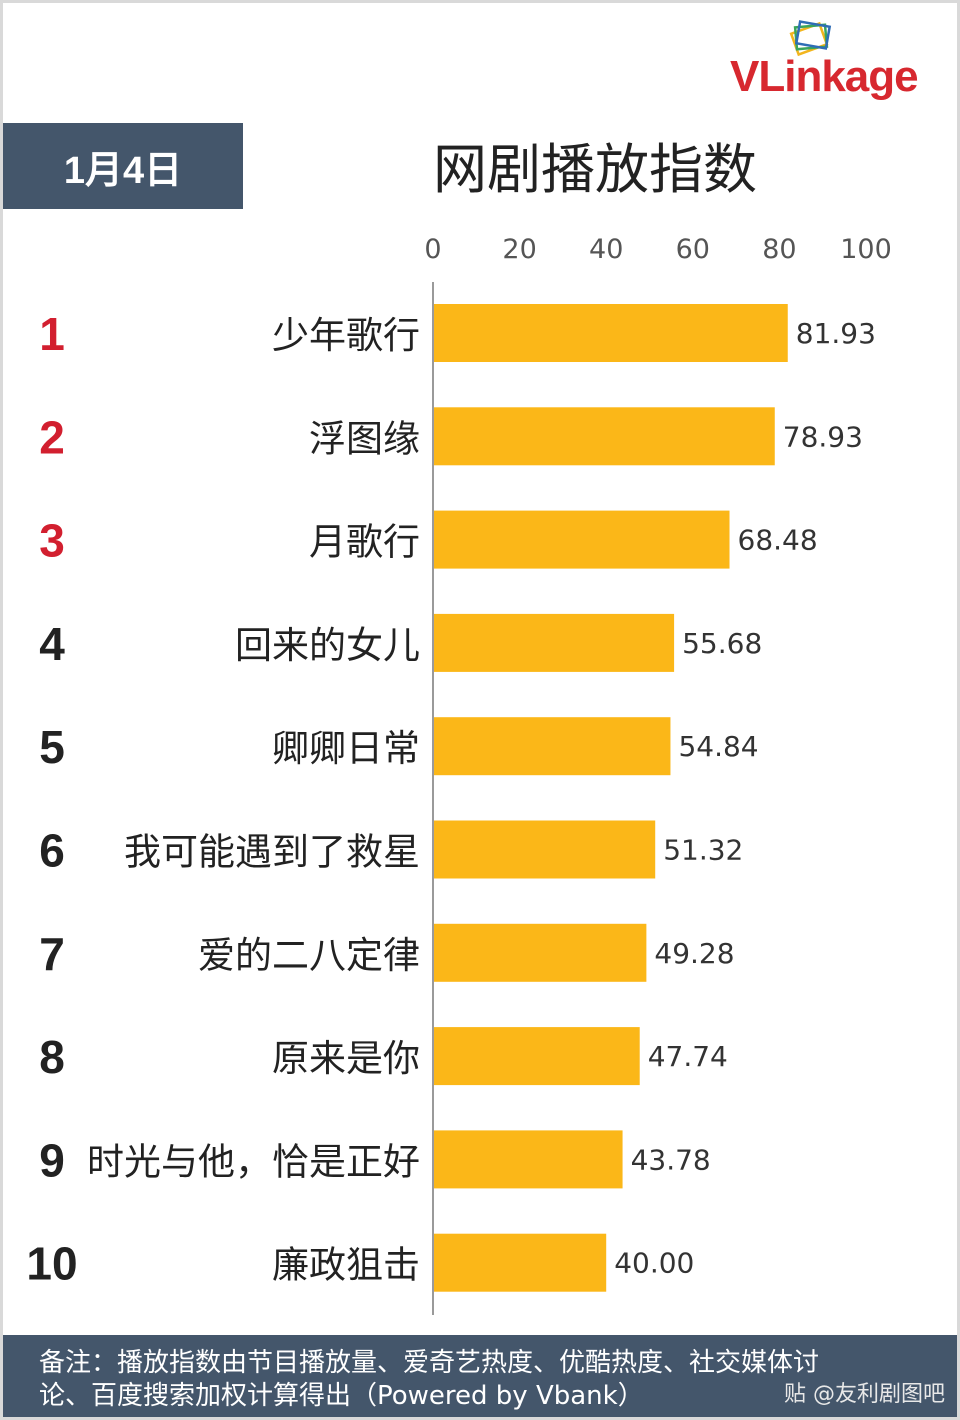 Image resolution: width=960 pixels, height=1420 pixels. What do you see at coordinates (606, 249) in the screenshot?
I see `x-tick-label: 40` at bounding box center [606, 249].